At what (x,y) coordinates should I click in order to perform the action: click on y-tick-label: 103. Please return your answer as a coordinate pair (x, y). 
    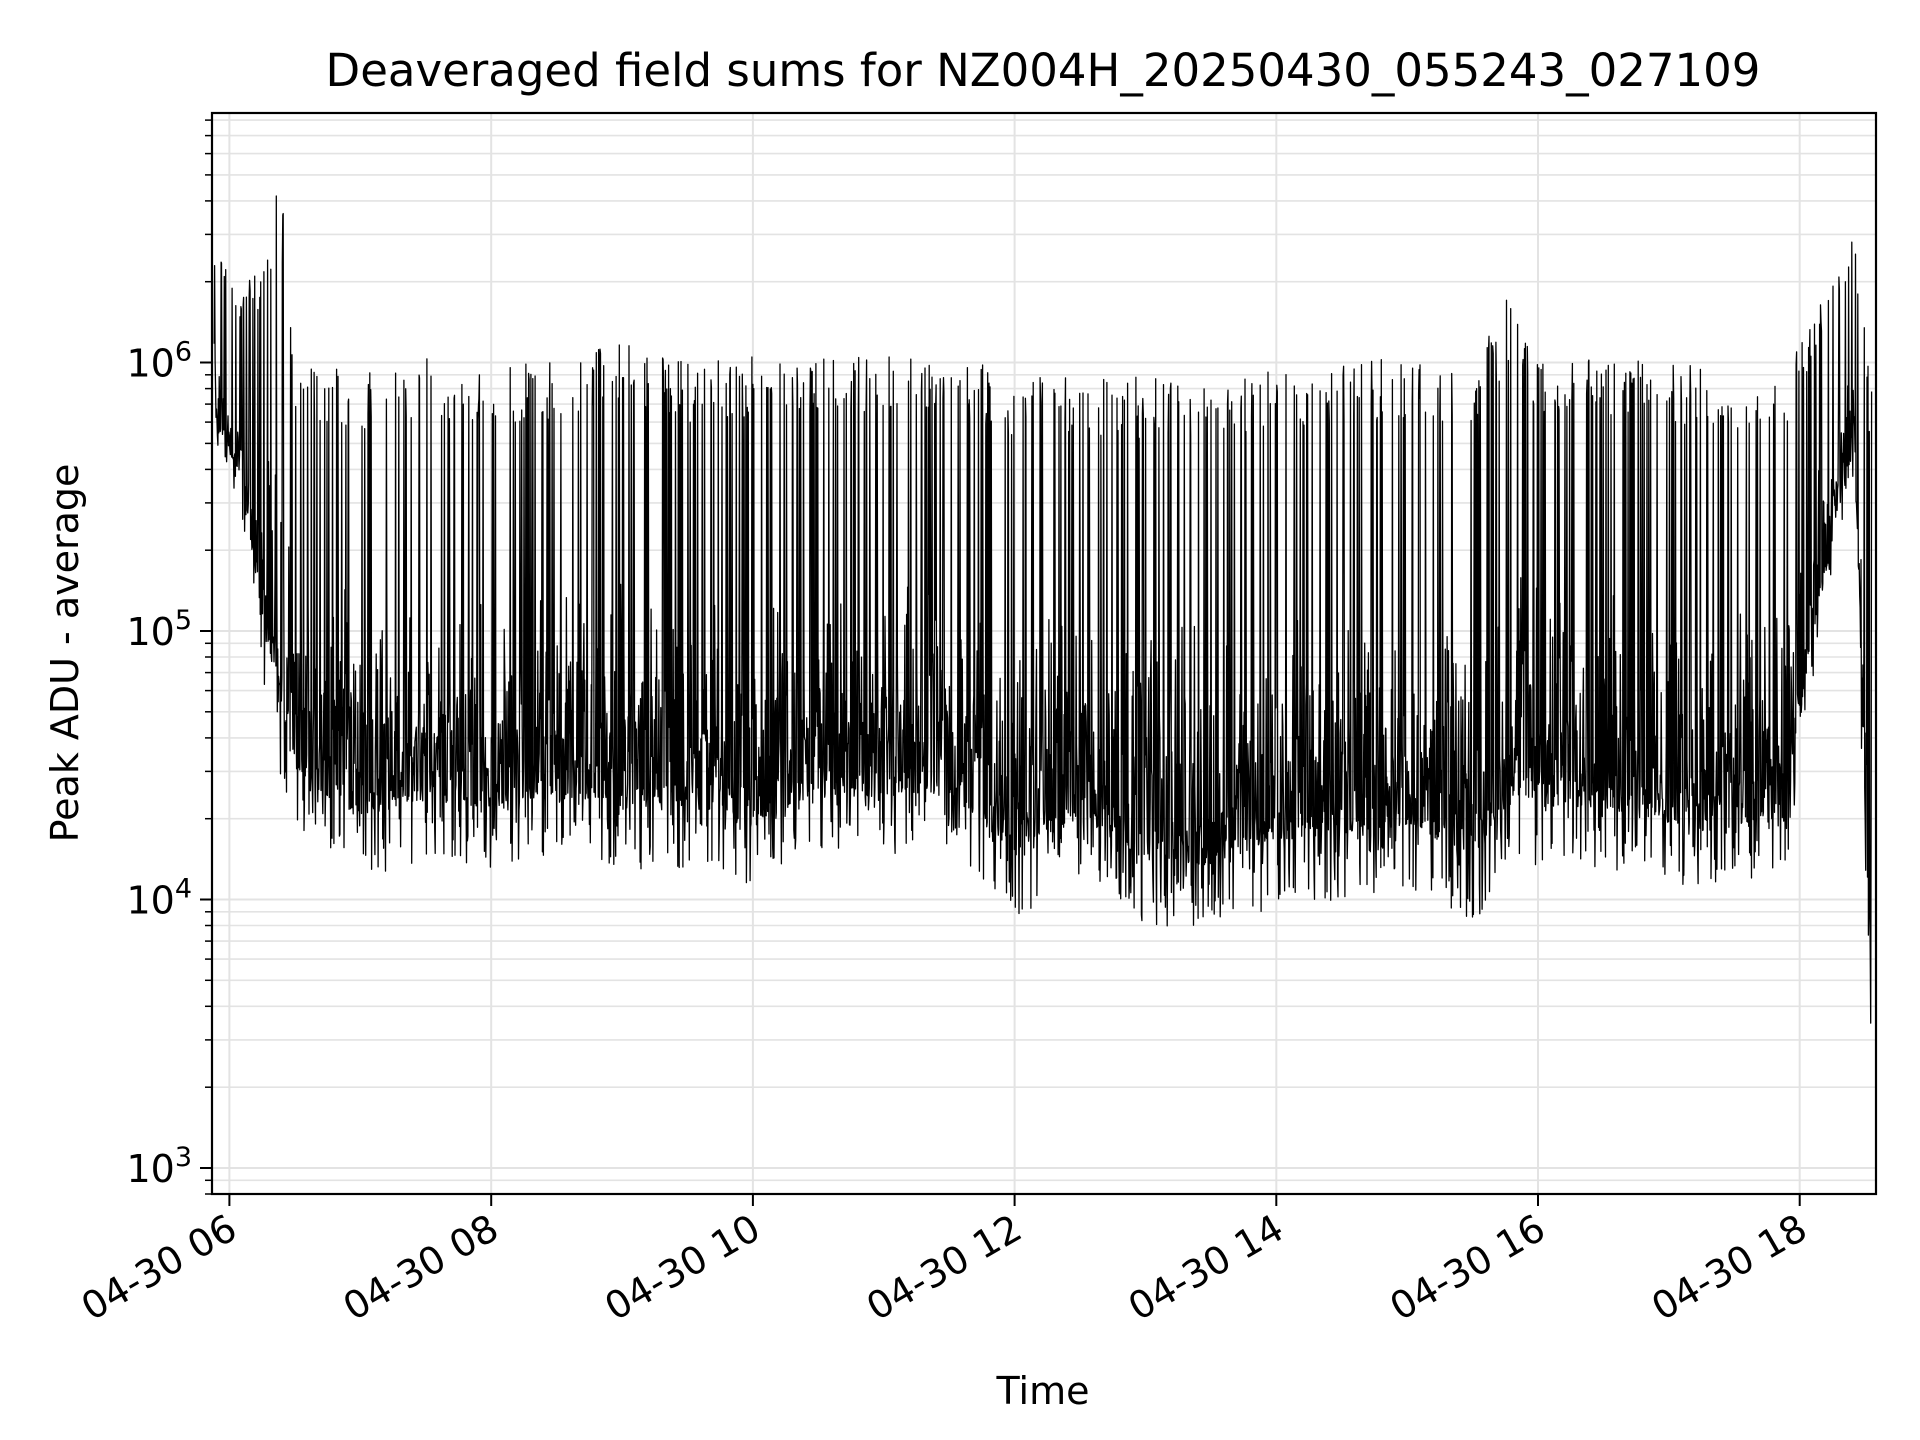
    Looking at the image, I should click on (159, 1166).